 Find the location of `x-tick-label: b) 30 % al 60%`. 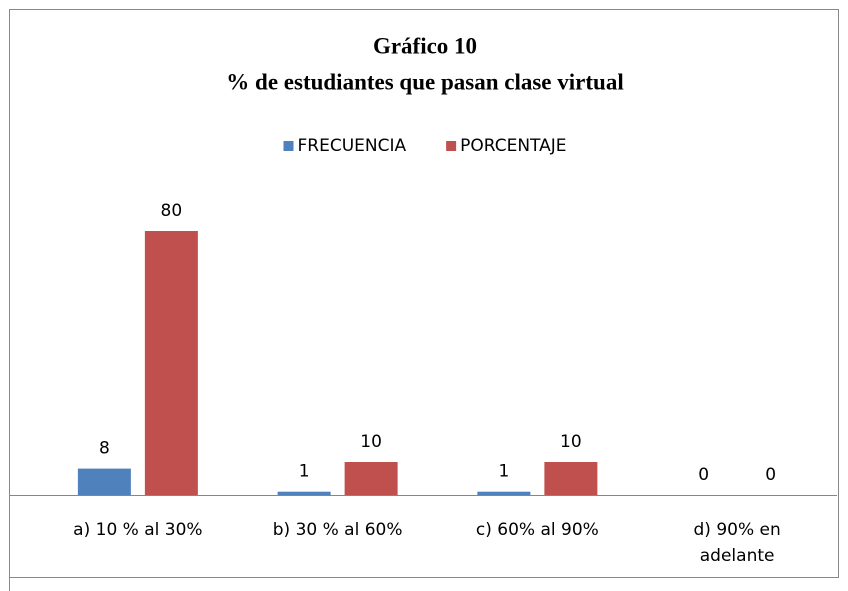

x-tick-label: b) 30 % al 60% is located at coordinates (338, 530).